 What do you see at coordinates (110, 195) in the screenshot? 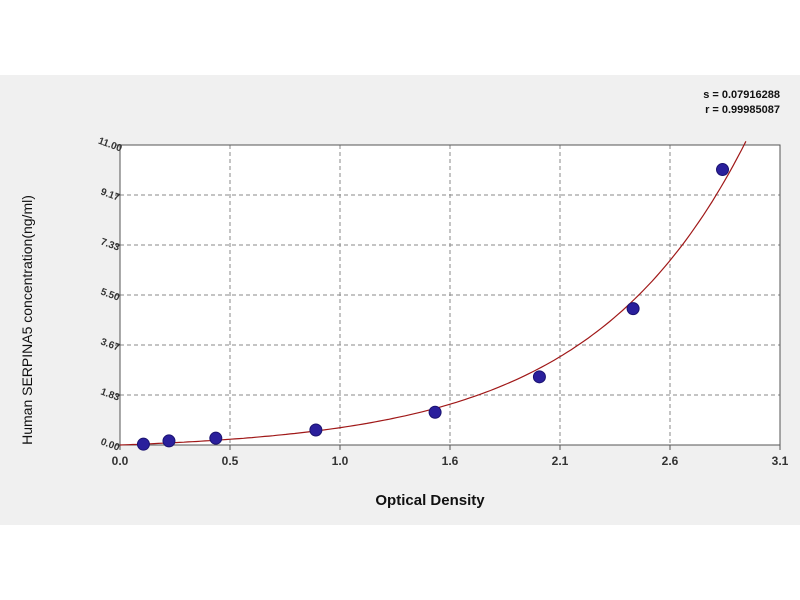
I see `y-tick-label: 9.17` at bounding box center [110, 195].